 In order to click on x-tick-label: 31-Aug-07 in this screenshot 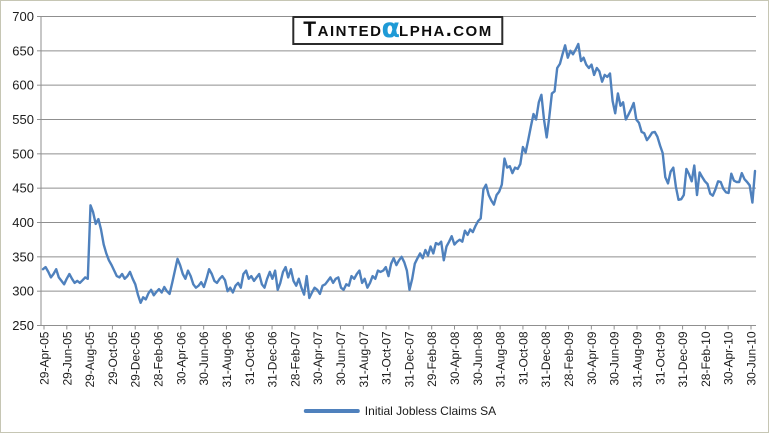, I will do `click(364, 359)`.